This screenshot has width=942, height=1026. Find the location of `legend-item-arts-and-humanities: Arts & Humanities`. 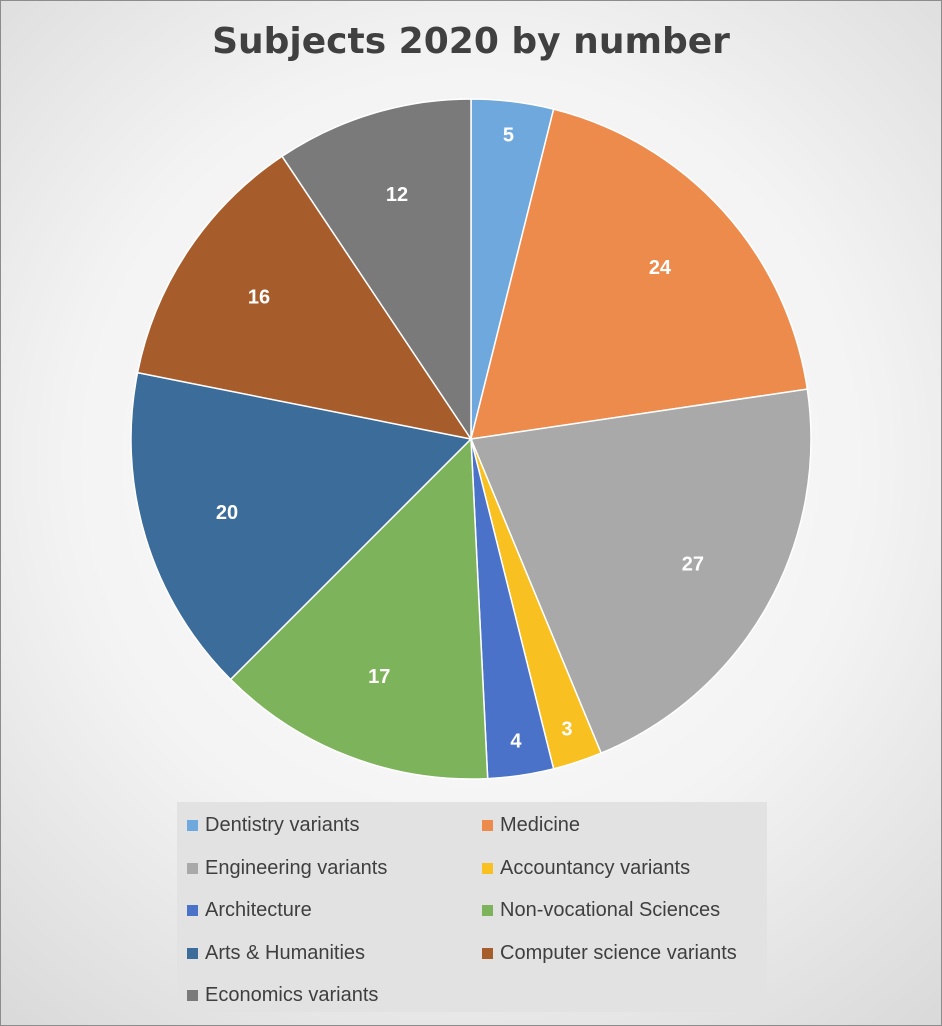

legend-item-arts-and-humanities: Arts & Humanities is located at coordinates (276, 953).